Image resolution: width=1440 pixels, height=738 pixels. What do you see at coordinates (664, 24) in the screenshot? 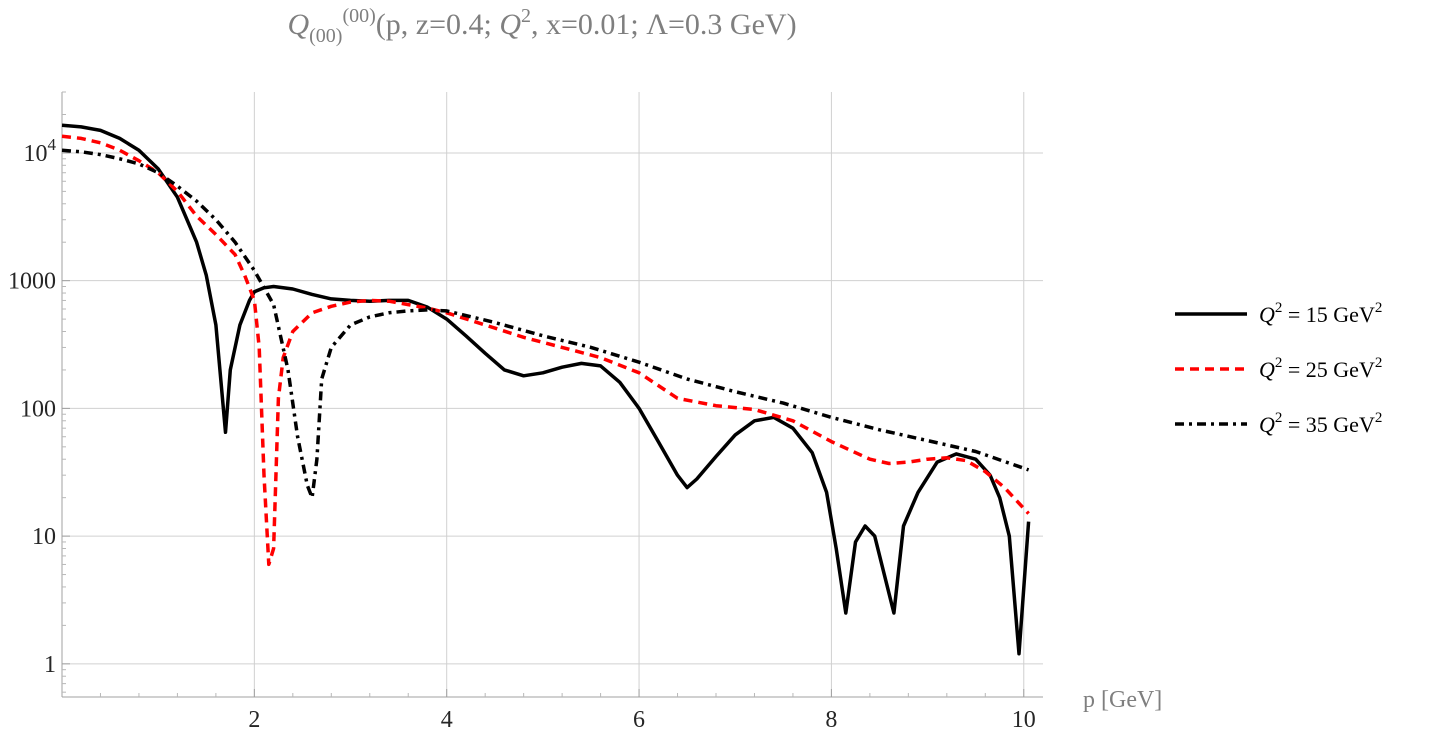
I see `title-args-b: , x=0.01; Λ=0.3 GeV)` at bounding box center [664, 24].